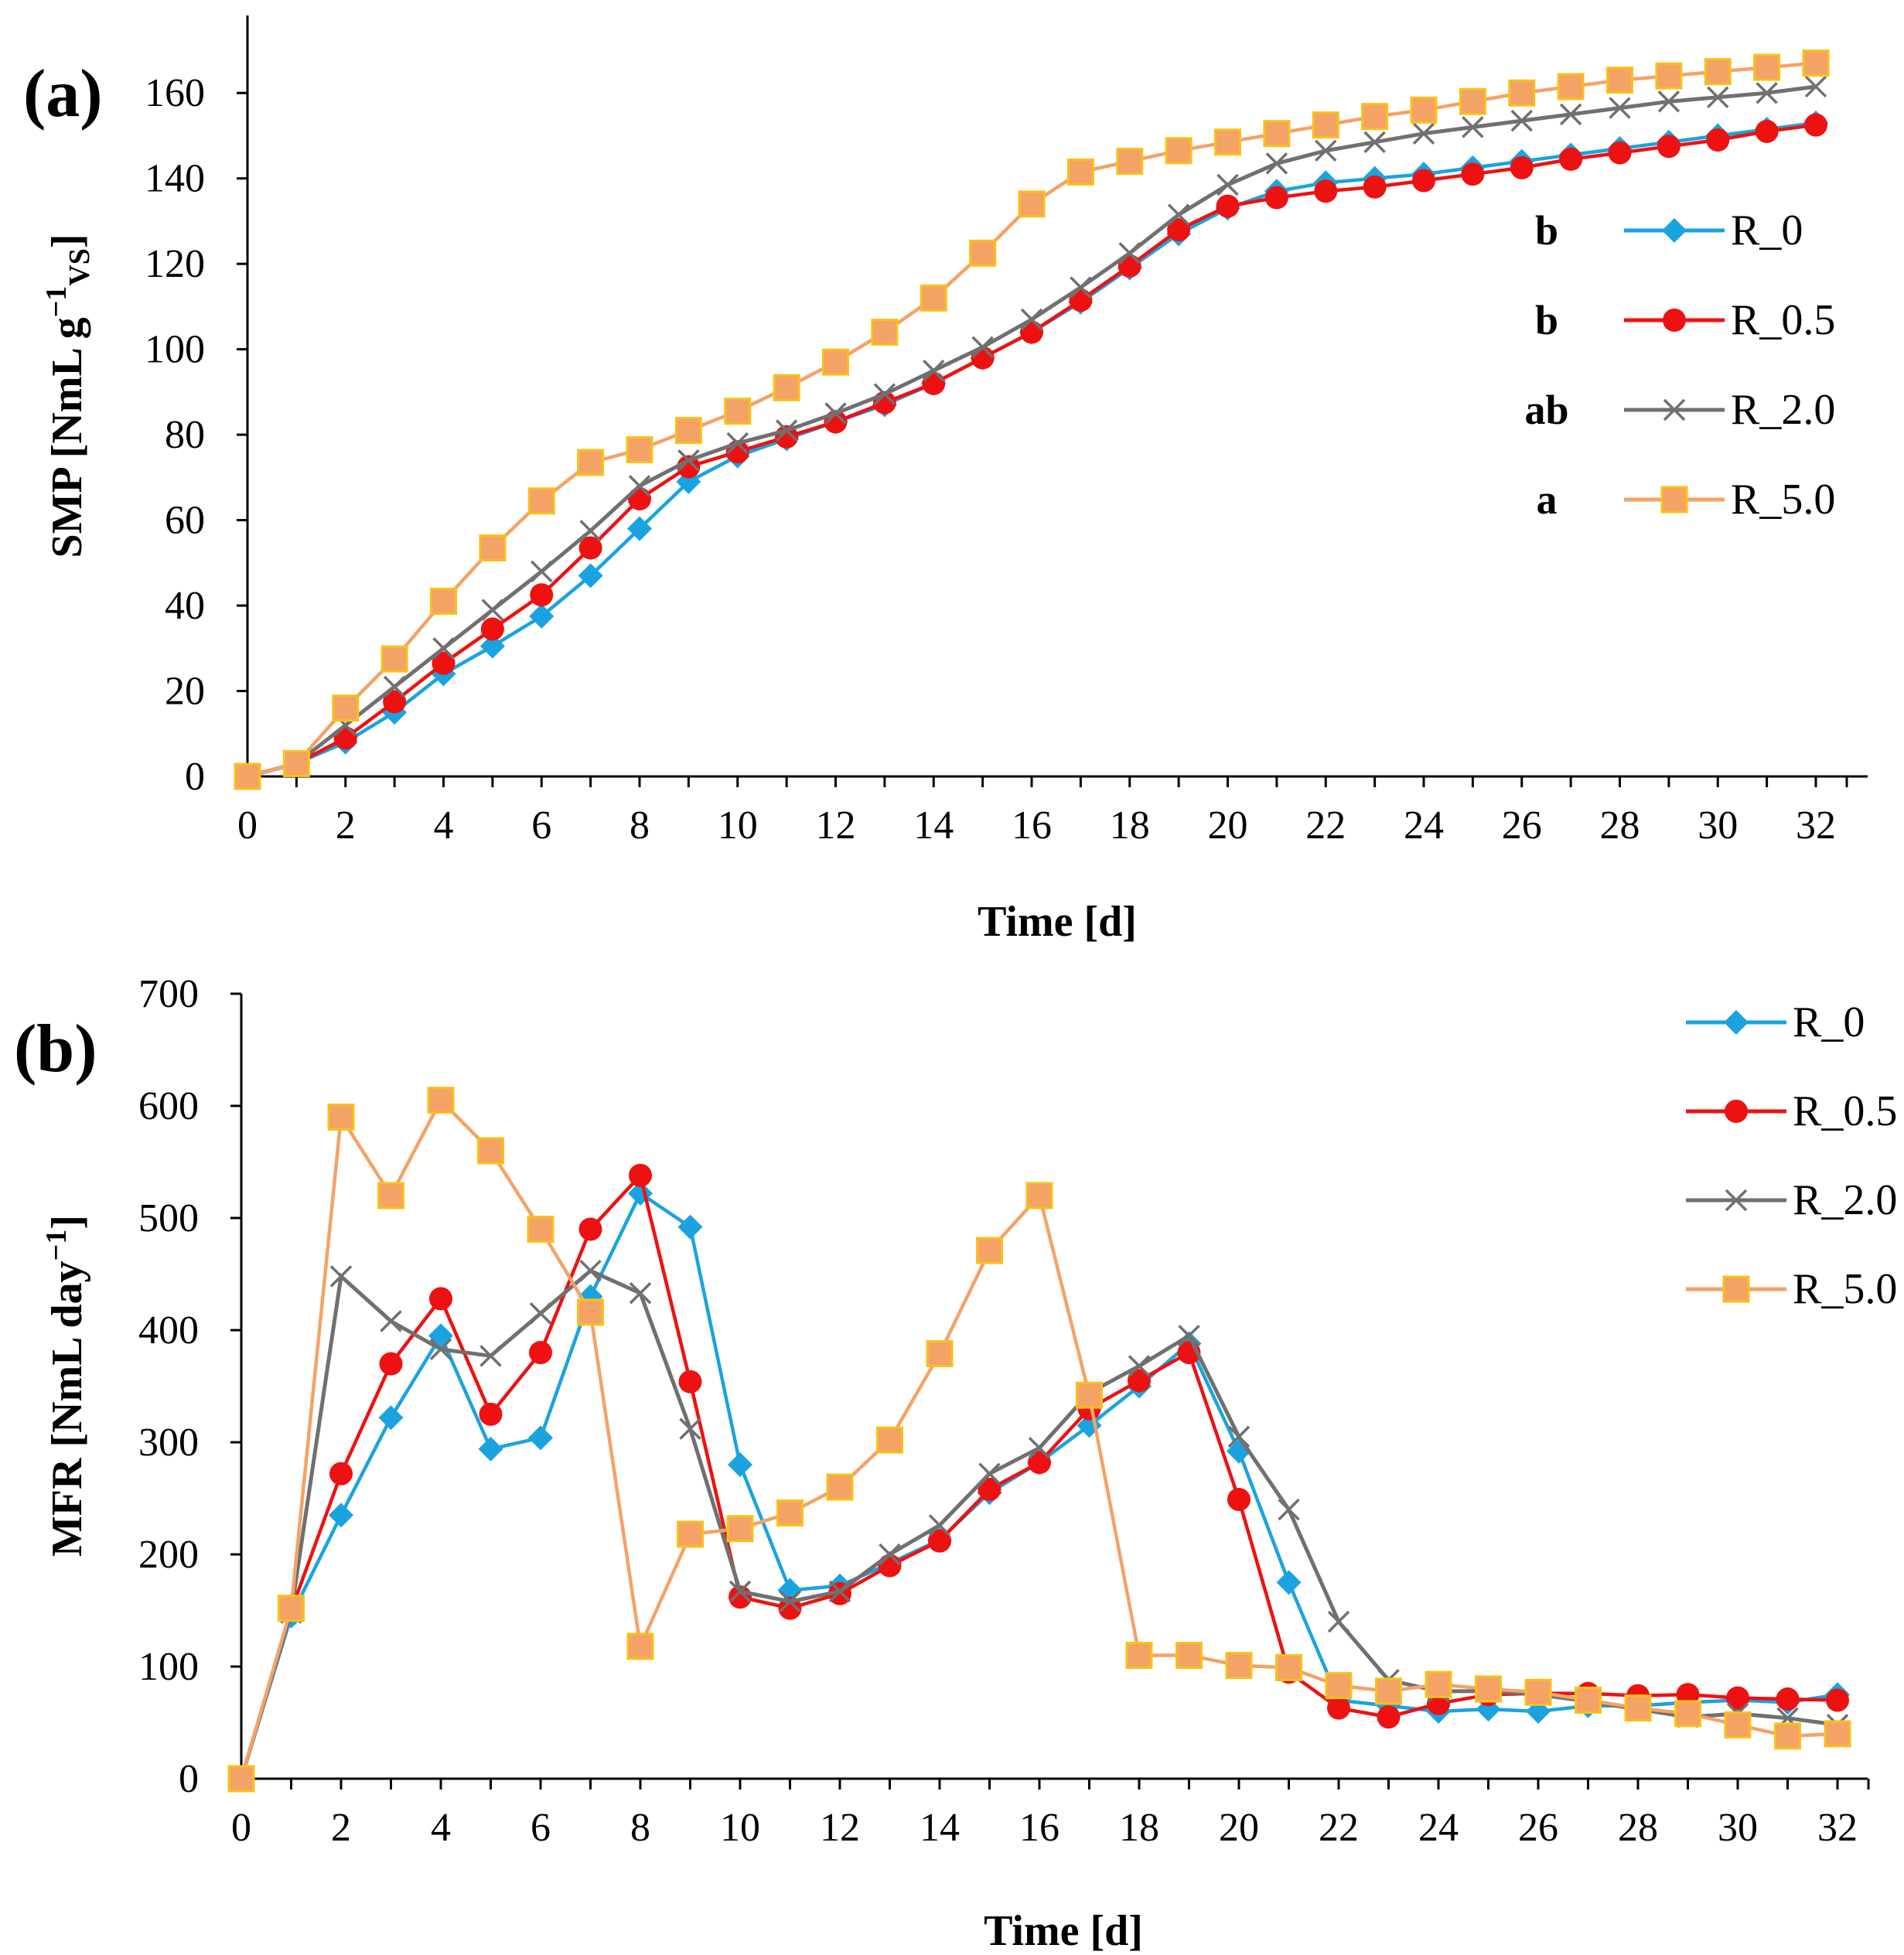 The image size is (1904, 1955). Describe the element at coordinates (1783, 410) in the screenshot. I see `legend-label-r-2-0: R_2.0` at that location.